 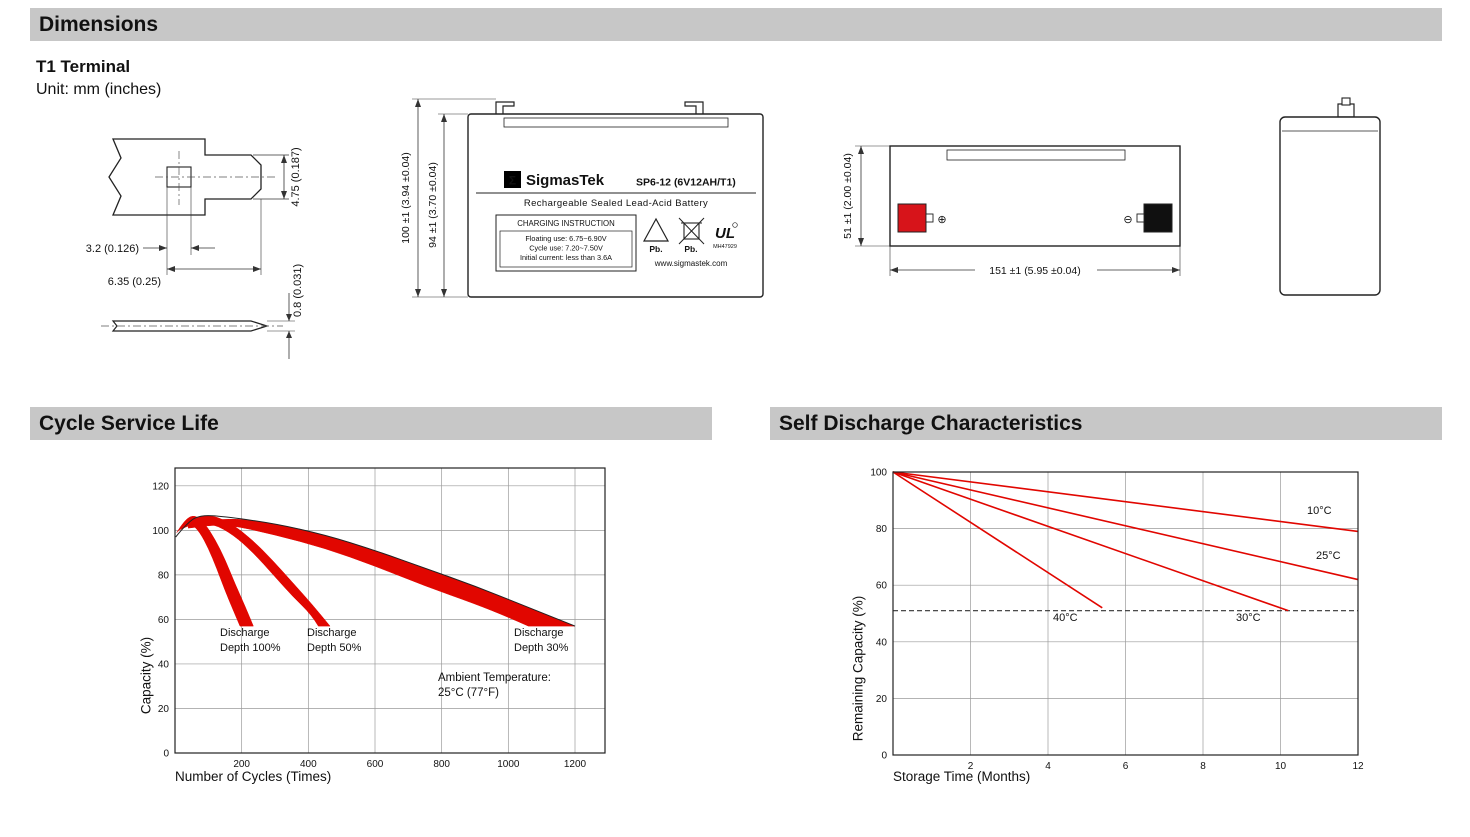 What do you see at coordinates (686, 183) in the screenshot?
I see `model-label: SP6-12 (6V12AH/T1)` at bounding box center [686, 183].